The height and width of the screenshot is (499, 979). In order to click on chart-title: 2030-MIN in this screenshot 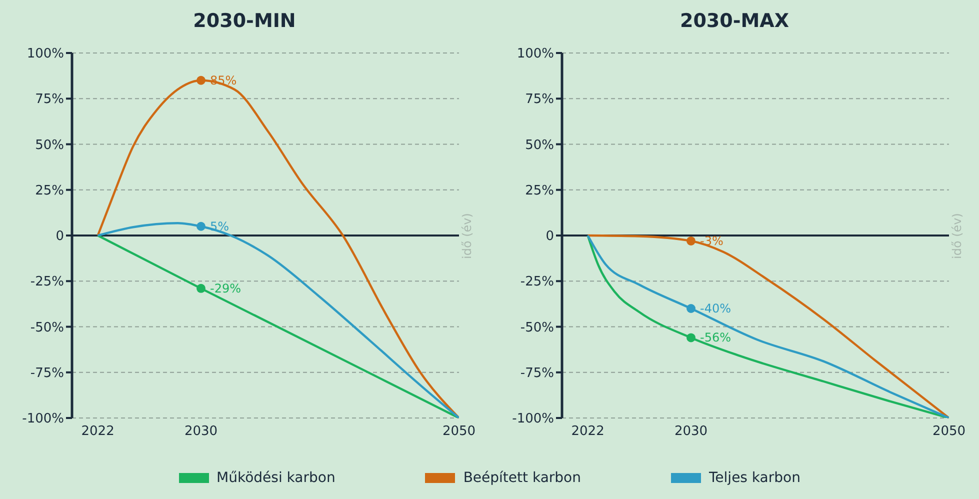, I will do `click(244, 21)`.